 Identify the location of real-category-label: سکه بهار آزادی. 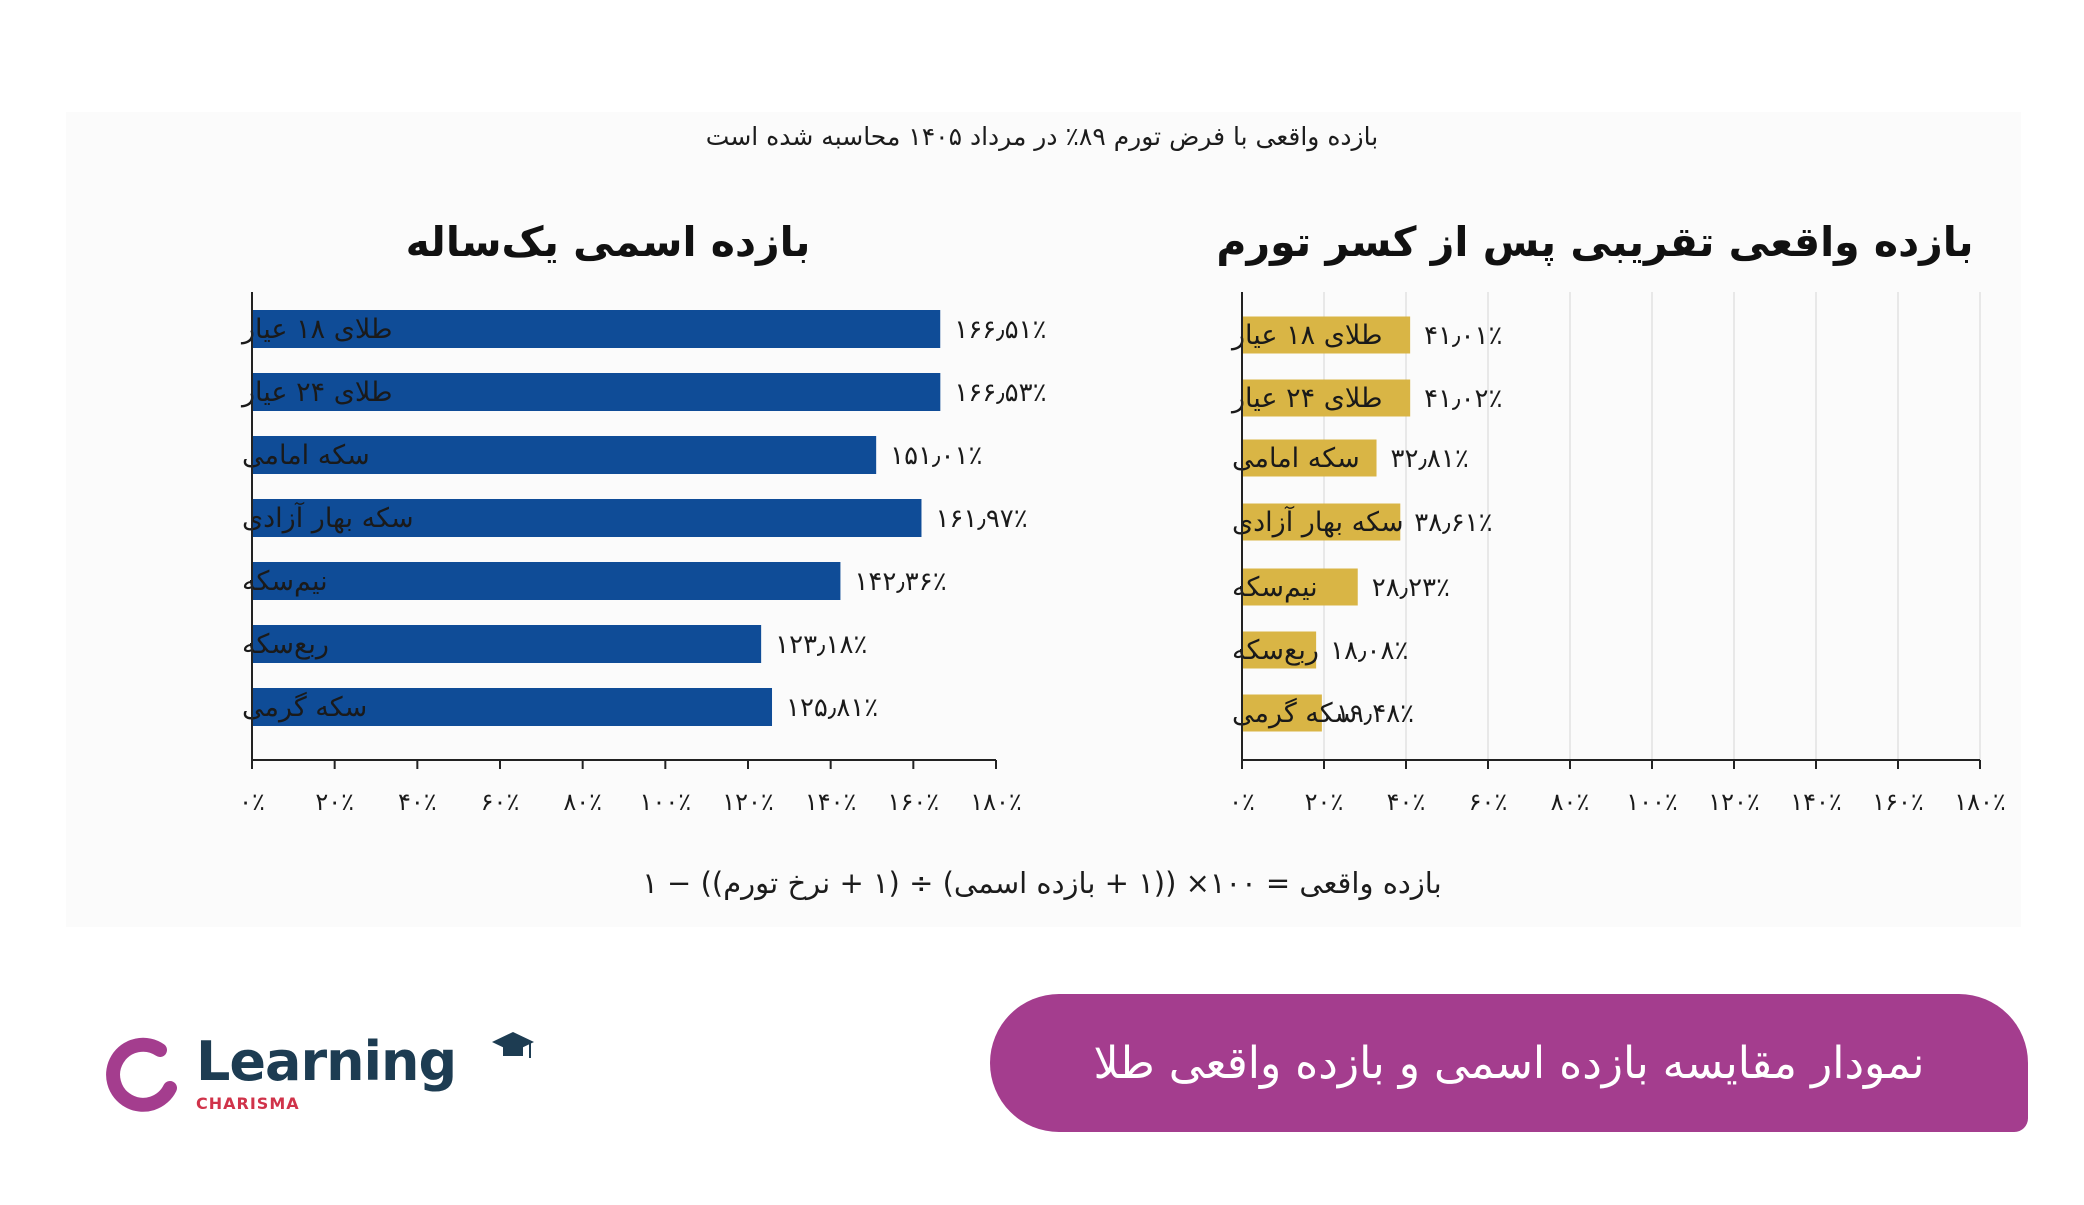
(1318, 522).